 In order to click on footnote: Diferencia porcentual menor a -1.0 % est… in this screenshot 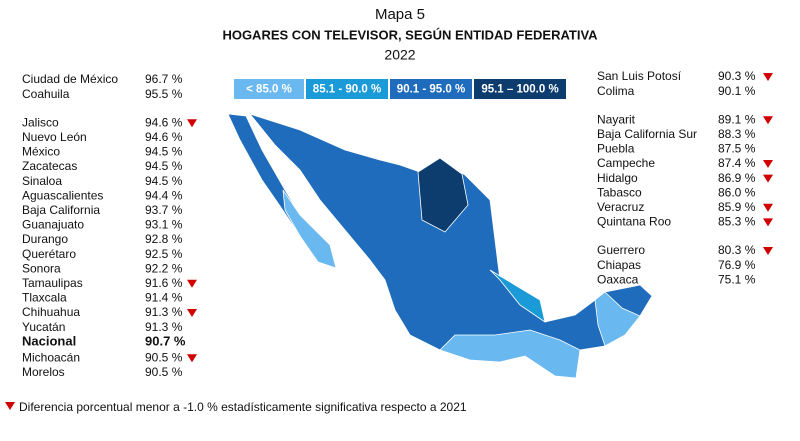, I will do `click(243, 407)`.